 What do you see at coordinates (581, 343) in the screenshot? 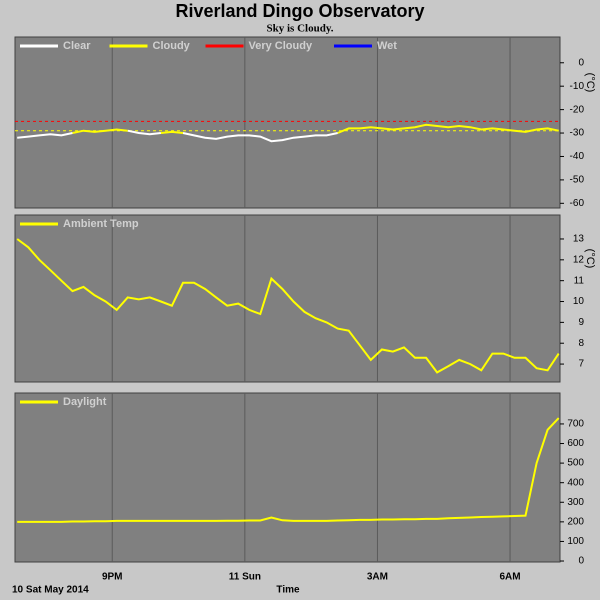
I see `y-tick-label: 8` at bounding box center [581, 343].